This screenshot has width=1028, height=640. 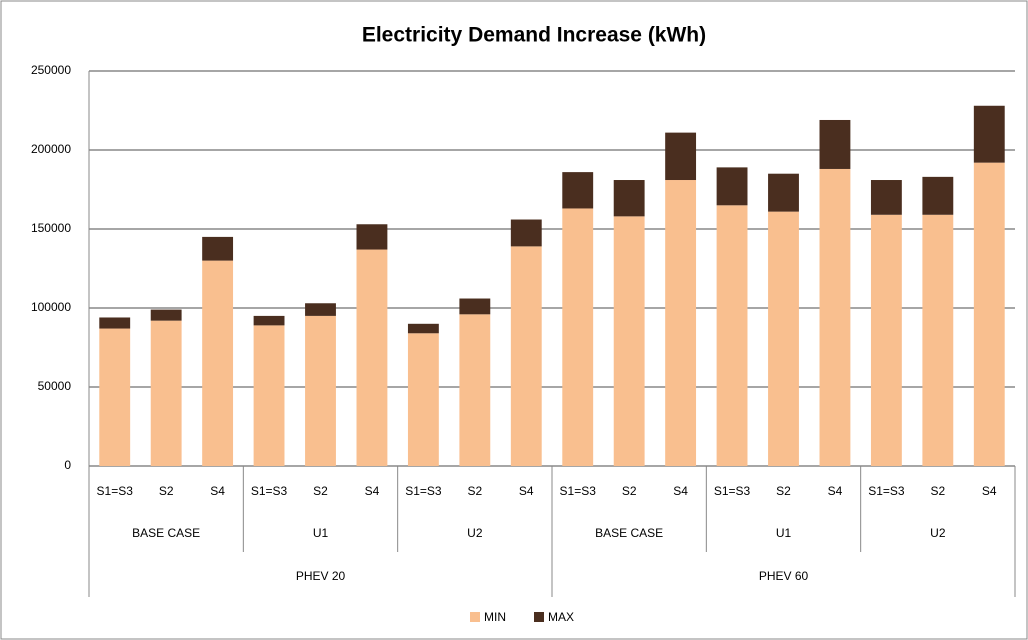 I want to click on group-label: PHEV 20, so click(x=321, y=576).